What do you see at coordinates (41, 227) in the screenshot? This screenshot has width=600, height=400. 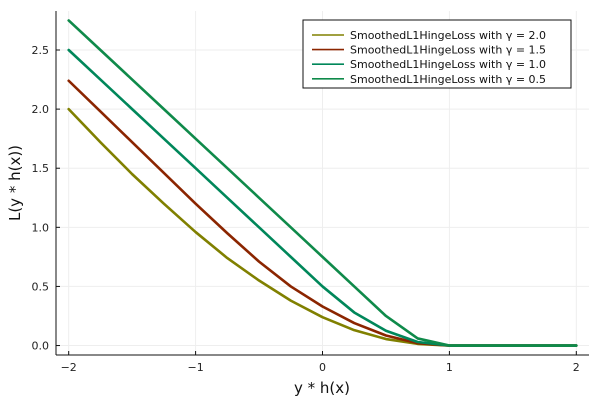 I see `y-tick-label: 1.0` at bounding box center [41, 227].